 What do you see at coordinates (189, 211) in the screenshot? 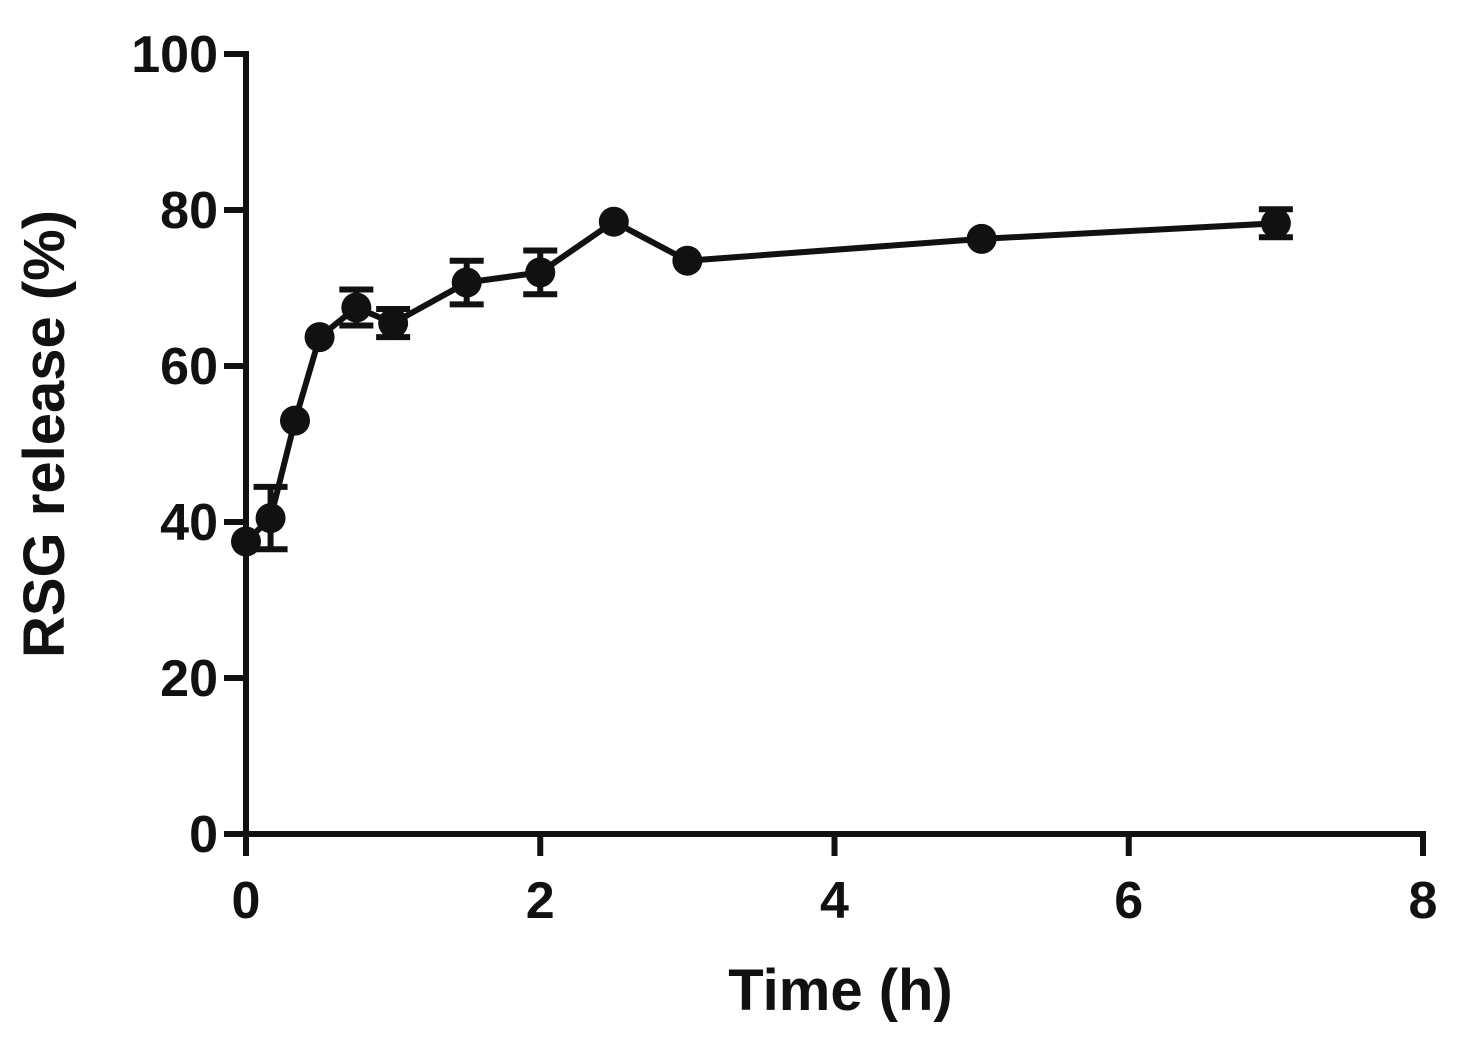
I see `y-tick-label-80: 80` at bounding box center [189, 211].